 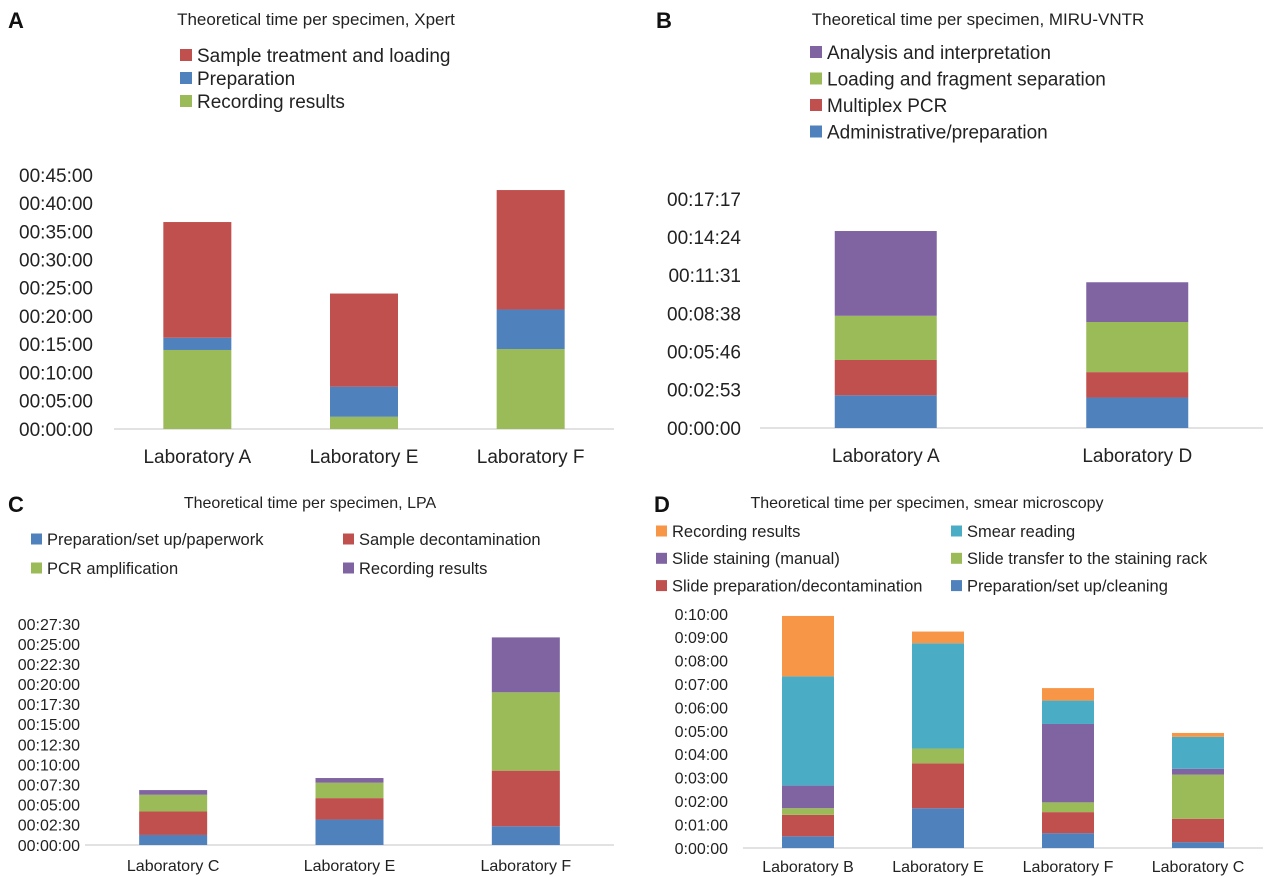 I want to click on legend-item: Loading and fragment separation, so click(x=958, y=79).